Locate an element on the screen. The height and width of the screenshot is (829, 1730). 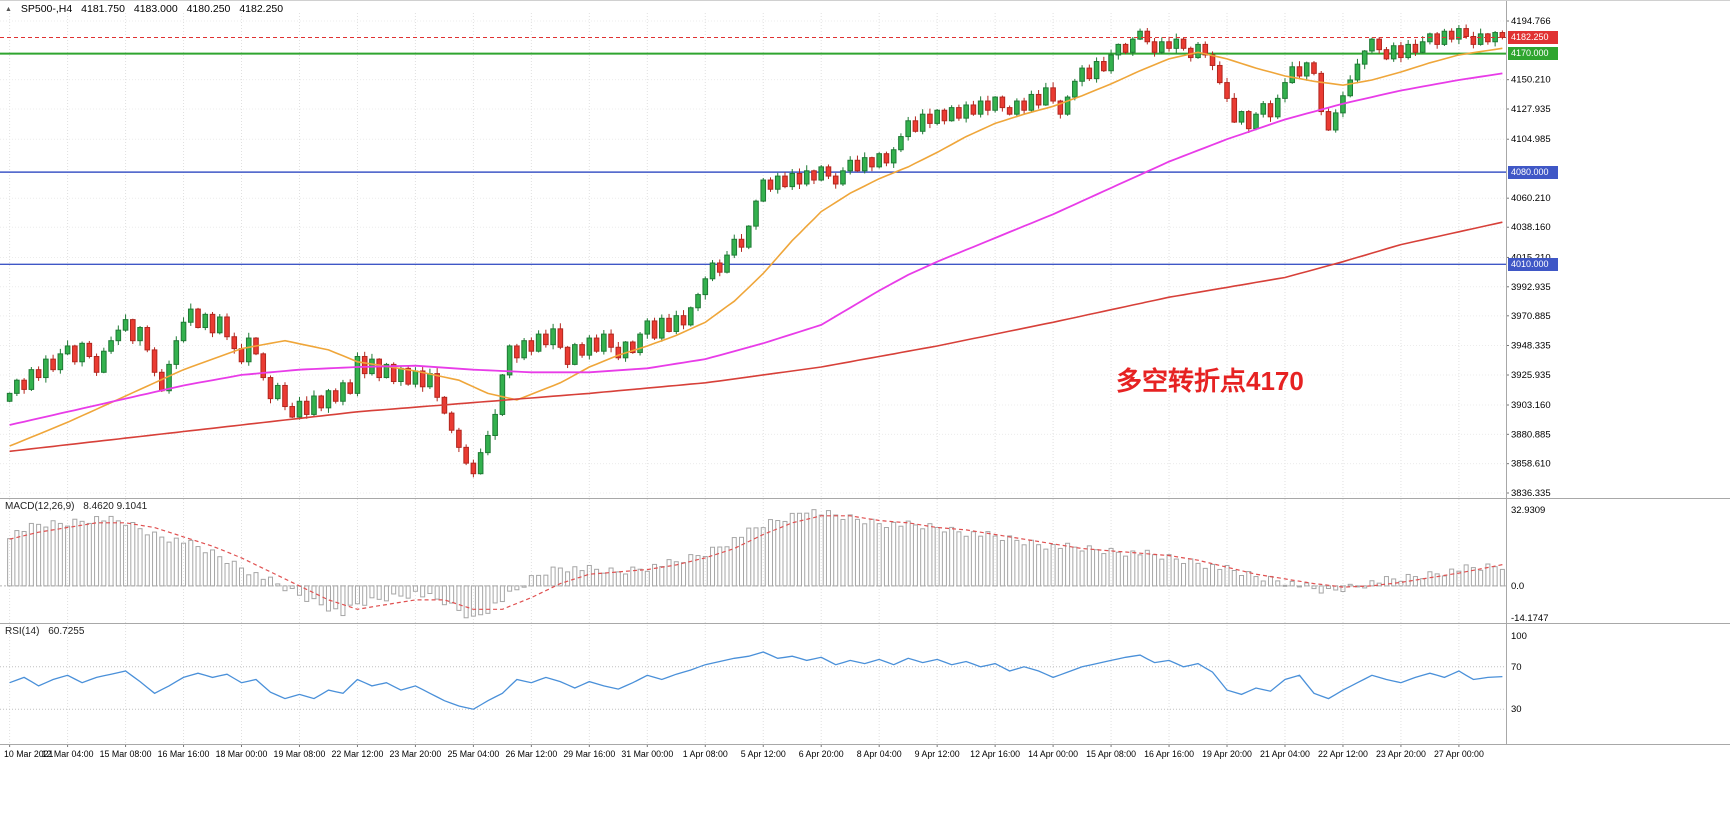
svg-text: 15 Mar 08:00 is located at coordinates (126, 754).